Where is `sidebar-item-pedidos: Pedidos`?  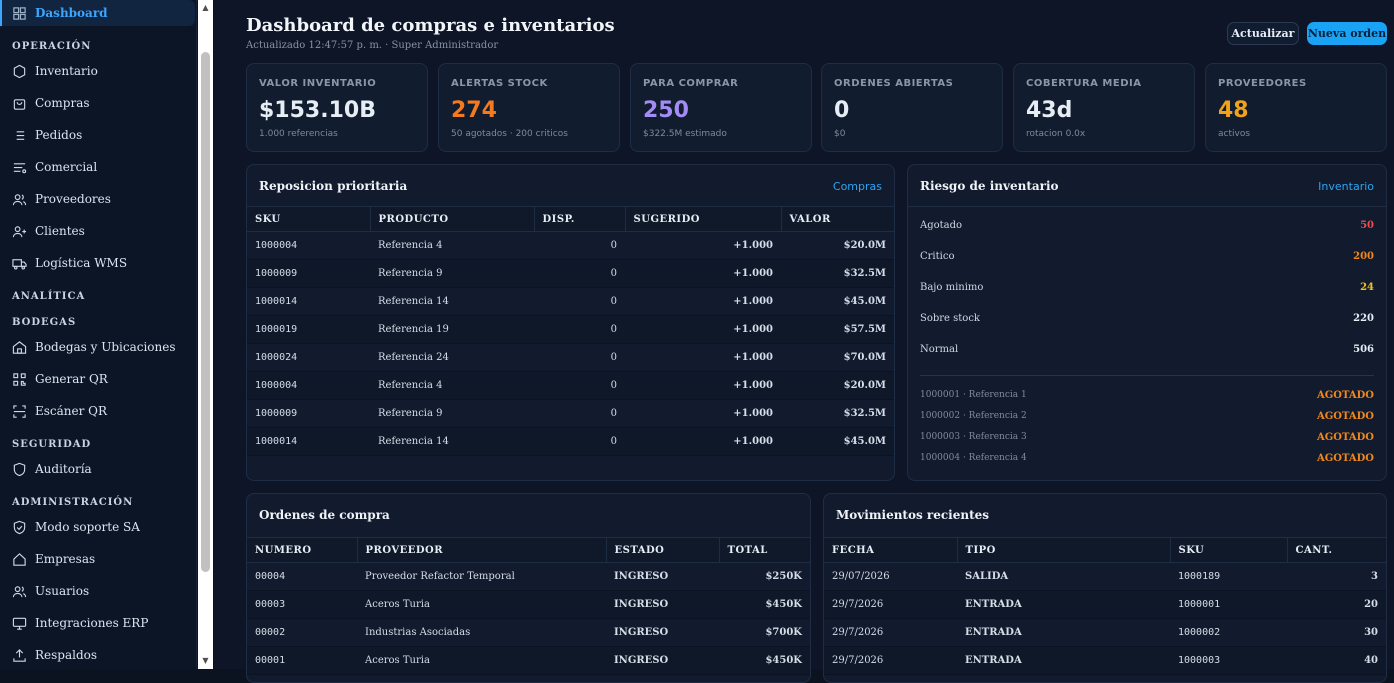 sidebar-item-pedidos: Pedidos is located at coordinates (47, 135).